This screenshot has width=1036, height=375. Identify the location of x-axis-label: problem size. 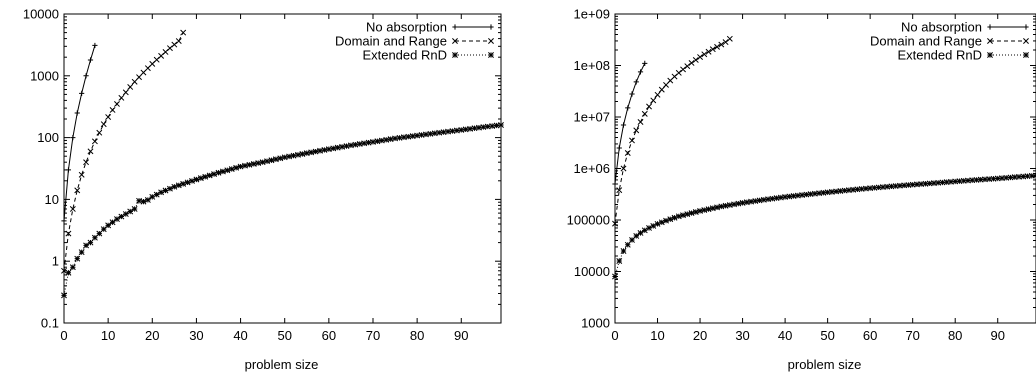
(282, 364).